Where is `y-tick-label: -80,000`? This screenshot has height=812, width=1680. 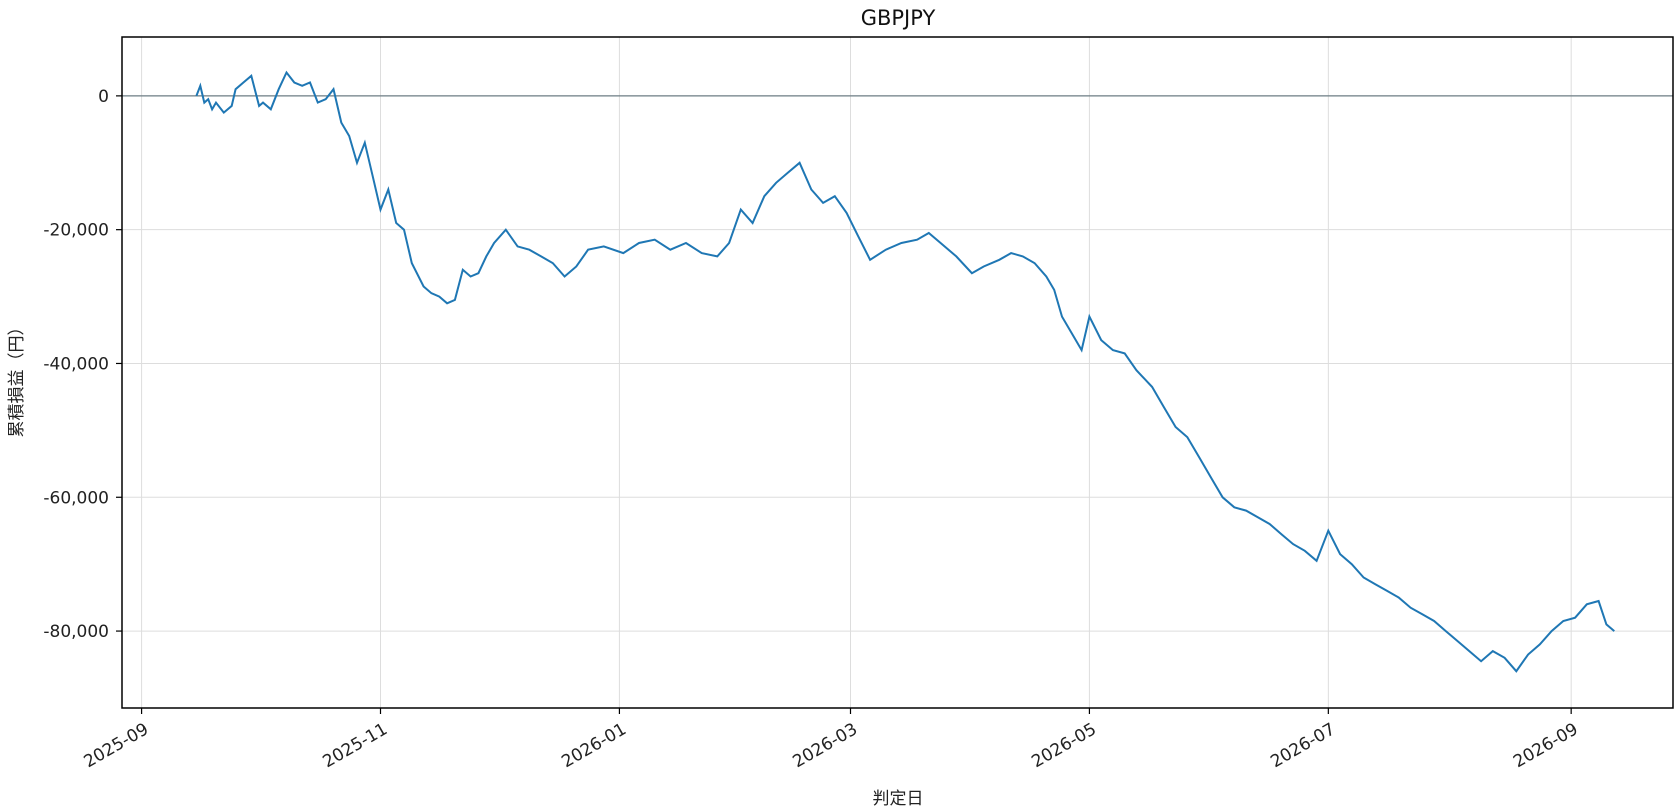 y-tick-label: -80,000 is located at coordinates (76, 632).